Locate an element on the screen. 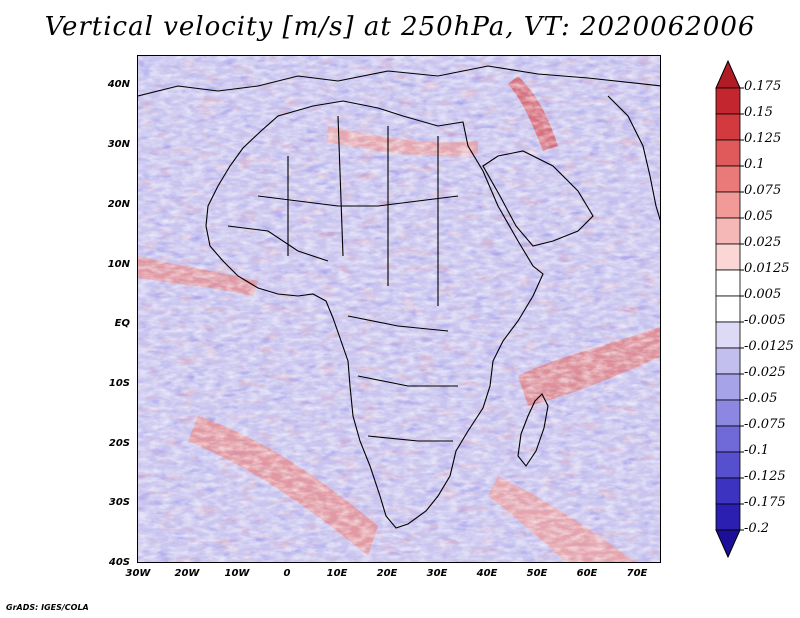 Image resolution: width=800 pixels, height=618 pixels. lat-label-30s: 30S is located at coordinates (119, 502).